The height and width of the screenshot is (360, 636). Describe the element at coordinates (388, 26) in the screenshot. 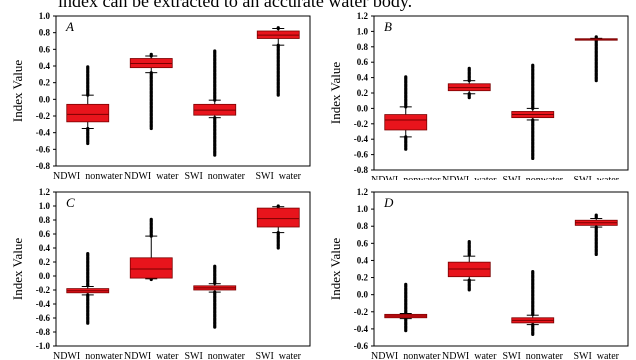

I see `panel-label: B` at that location.